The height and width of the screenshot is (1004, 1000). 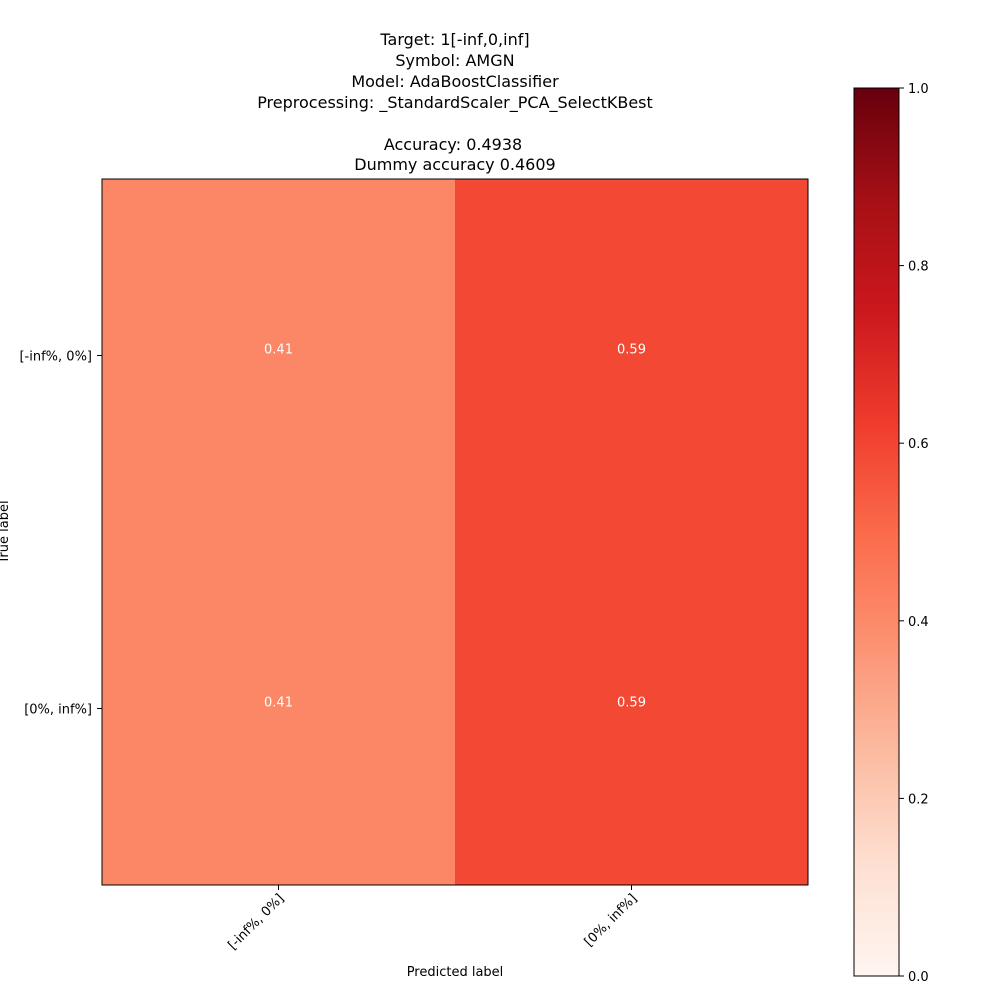 What do you see at coordinates (918, 977) in the screenshot?
I see `colorbar-tick-label: 0.0` at bounding box center [918, 977].